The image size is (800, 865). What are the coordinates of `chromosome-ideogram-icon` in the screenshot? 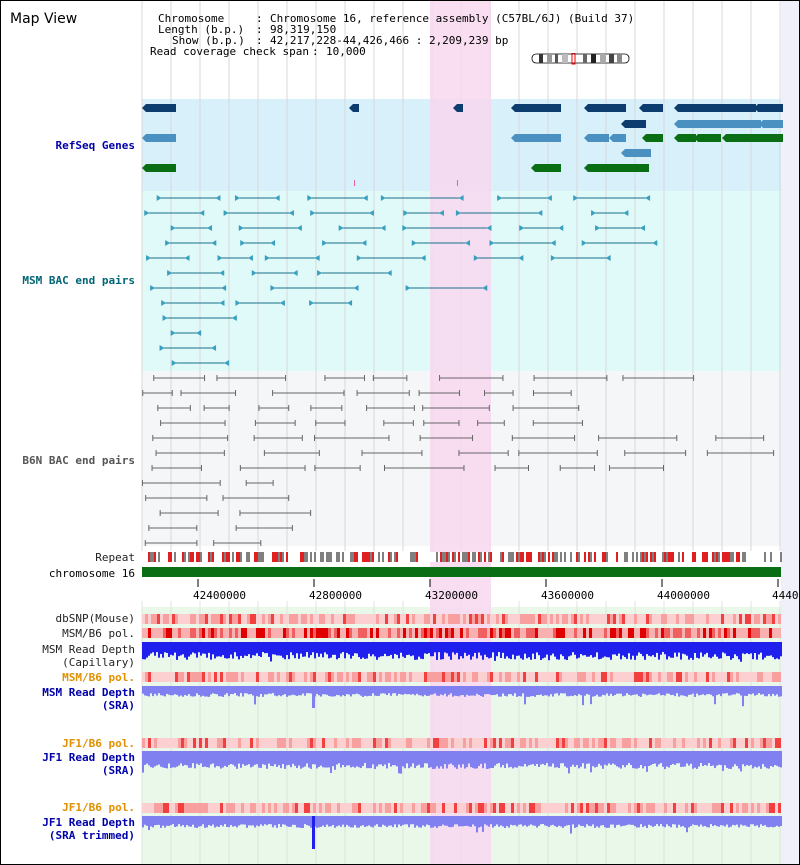 It's located at (581, 59).